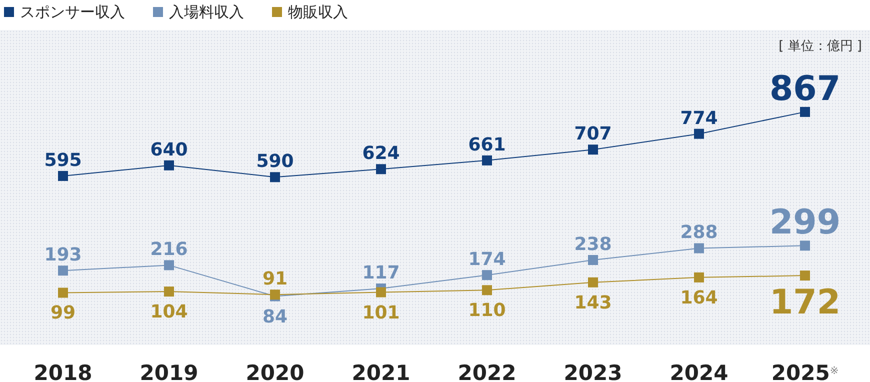  Describe the element at coordinates (63, 255) in the screenshot. I see `data-label: 193` at that location.